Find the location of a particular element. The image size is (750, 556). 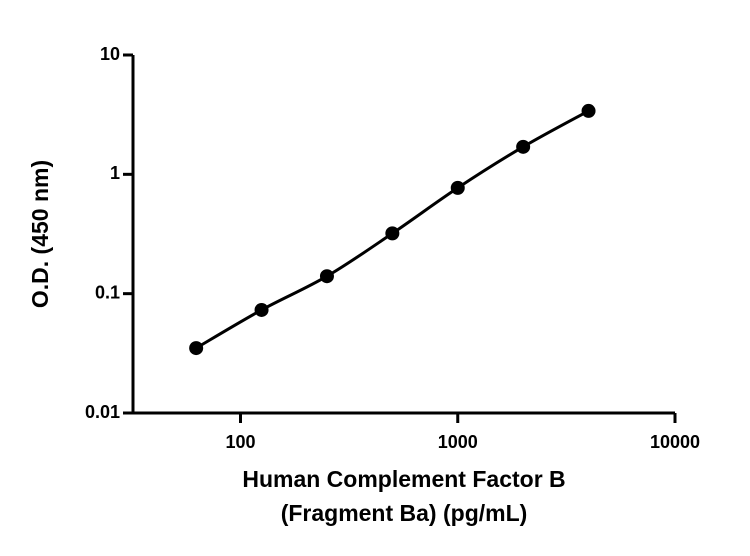

x-tick-label: 100 is located at coordinates (240, 442).